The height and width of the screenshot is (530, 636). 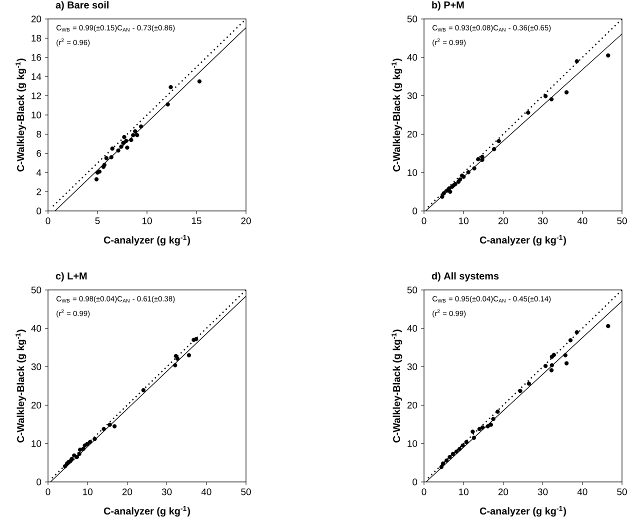 What do you see at coordinates (36, 290) in the screenshot?
I see `y-tick-label: 50` at bounding box center [36, 290].